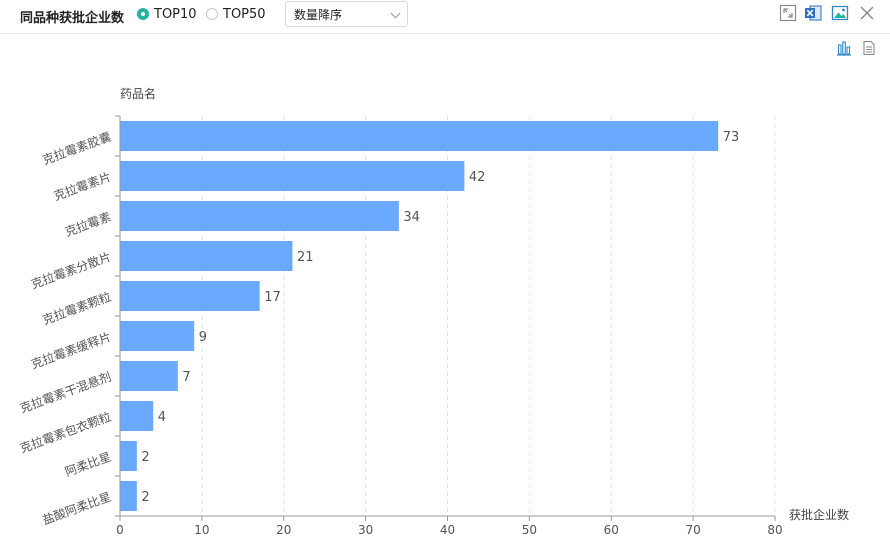 The image size is (890, 537). Describe the element at coordinates (65, 432) in the screenshot. I see `y-tick-label: 克拉霉素包衣颗粒` at that location.